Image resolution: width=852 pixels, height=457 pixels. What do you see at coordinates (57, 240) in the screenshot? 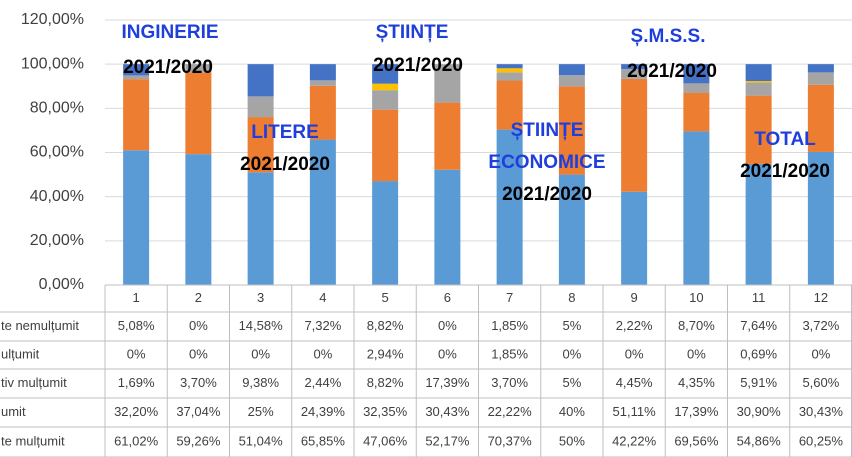
I see `y-tick-label: 20,00%` at bounding box center [57, 240].